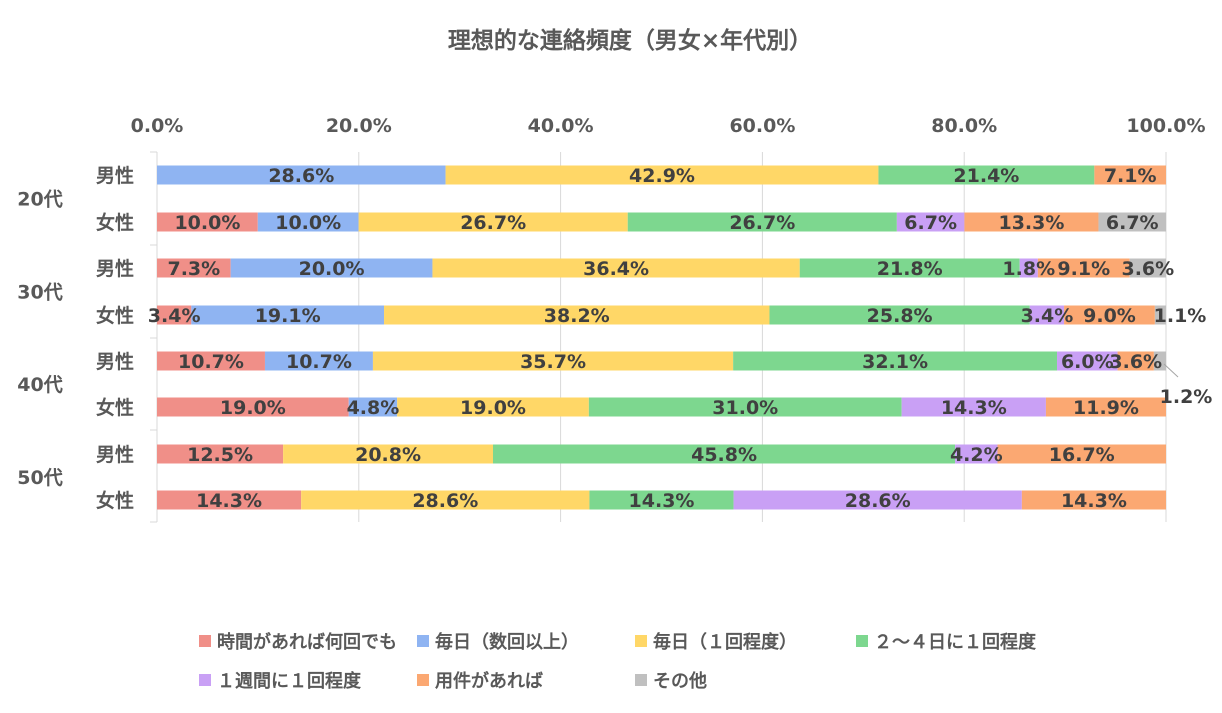 The height and width of the screenshot is (713, 1222). I want to click on data-label: 10.0%, so click(207, 223).